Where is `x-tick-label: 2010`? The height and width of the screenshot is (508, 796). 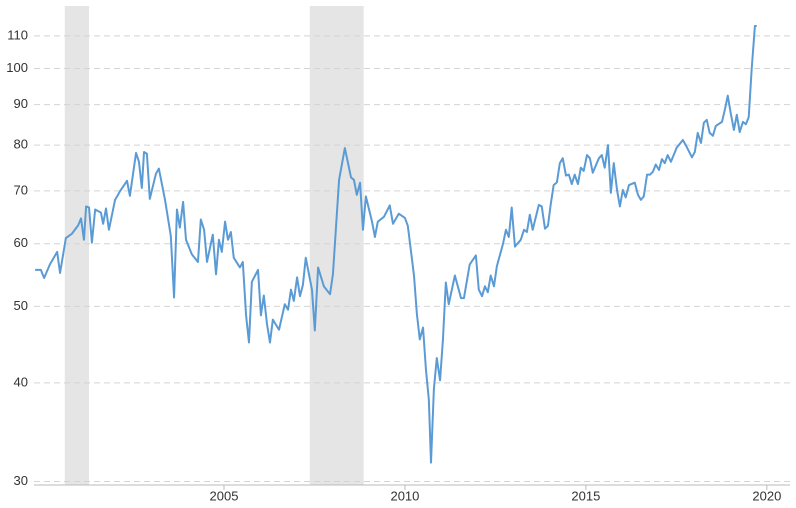
x-tick-label: 2010 is located at coordinates (404, 495).